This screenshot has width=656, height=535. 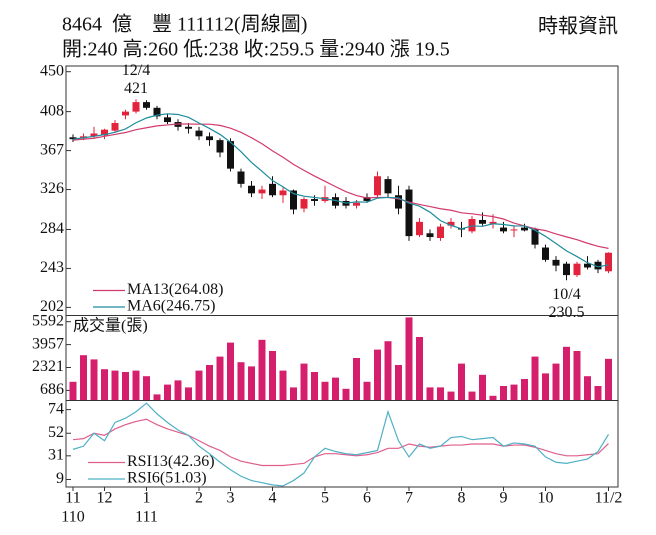 I want to click on legend-label: RSI6(51.03), so click(x=167, y=478).